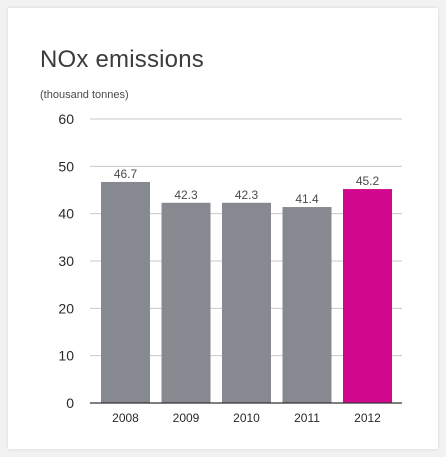 The width and height of the screenshot is (446, 457). Describe the element at coordinates (186, 302) in the screenshot. I see `bar-2009` at that location.